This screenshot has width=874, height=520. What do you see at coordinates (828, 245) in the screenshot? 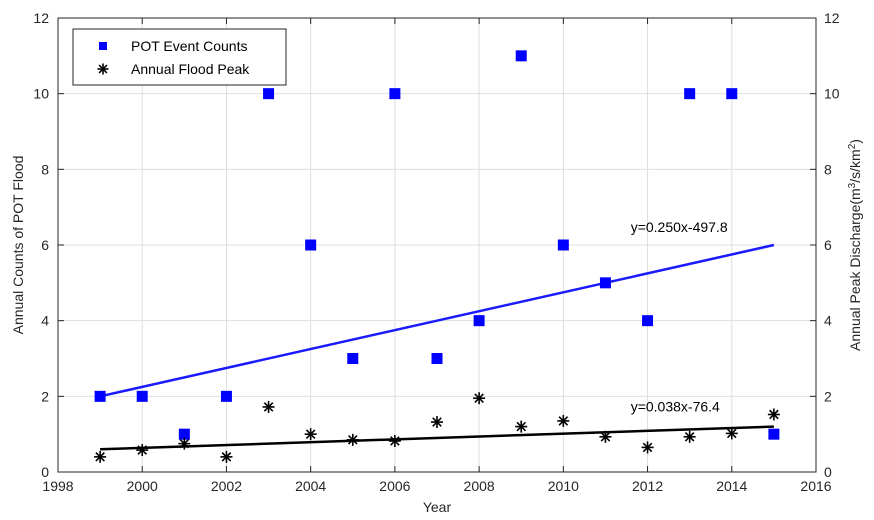
I see `y-tick-label-right: 6` at bounding box center [828, 245].